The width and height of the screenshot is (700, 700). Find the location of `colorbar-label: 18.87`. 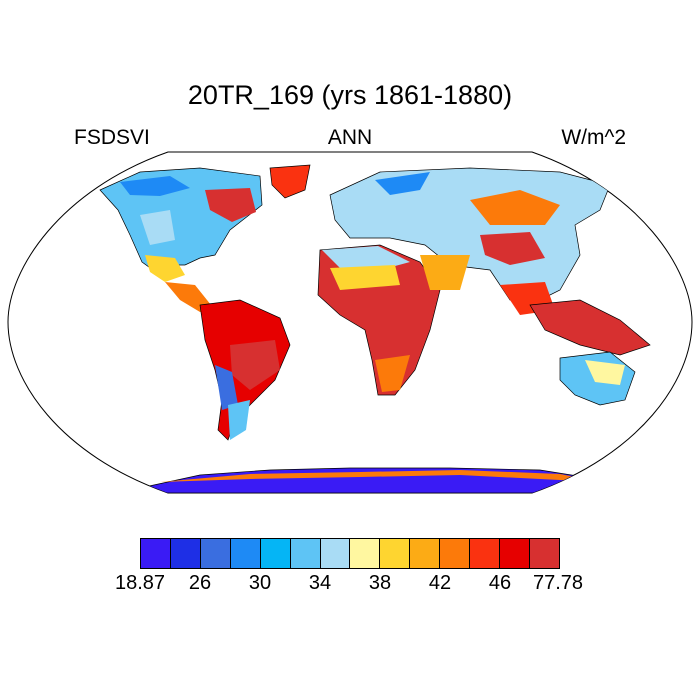

colorbar-label: 18.87 is located at coordinates (140, 583).